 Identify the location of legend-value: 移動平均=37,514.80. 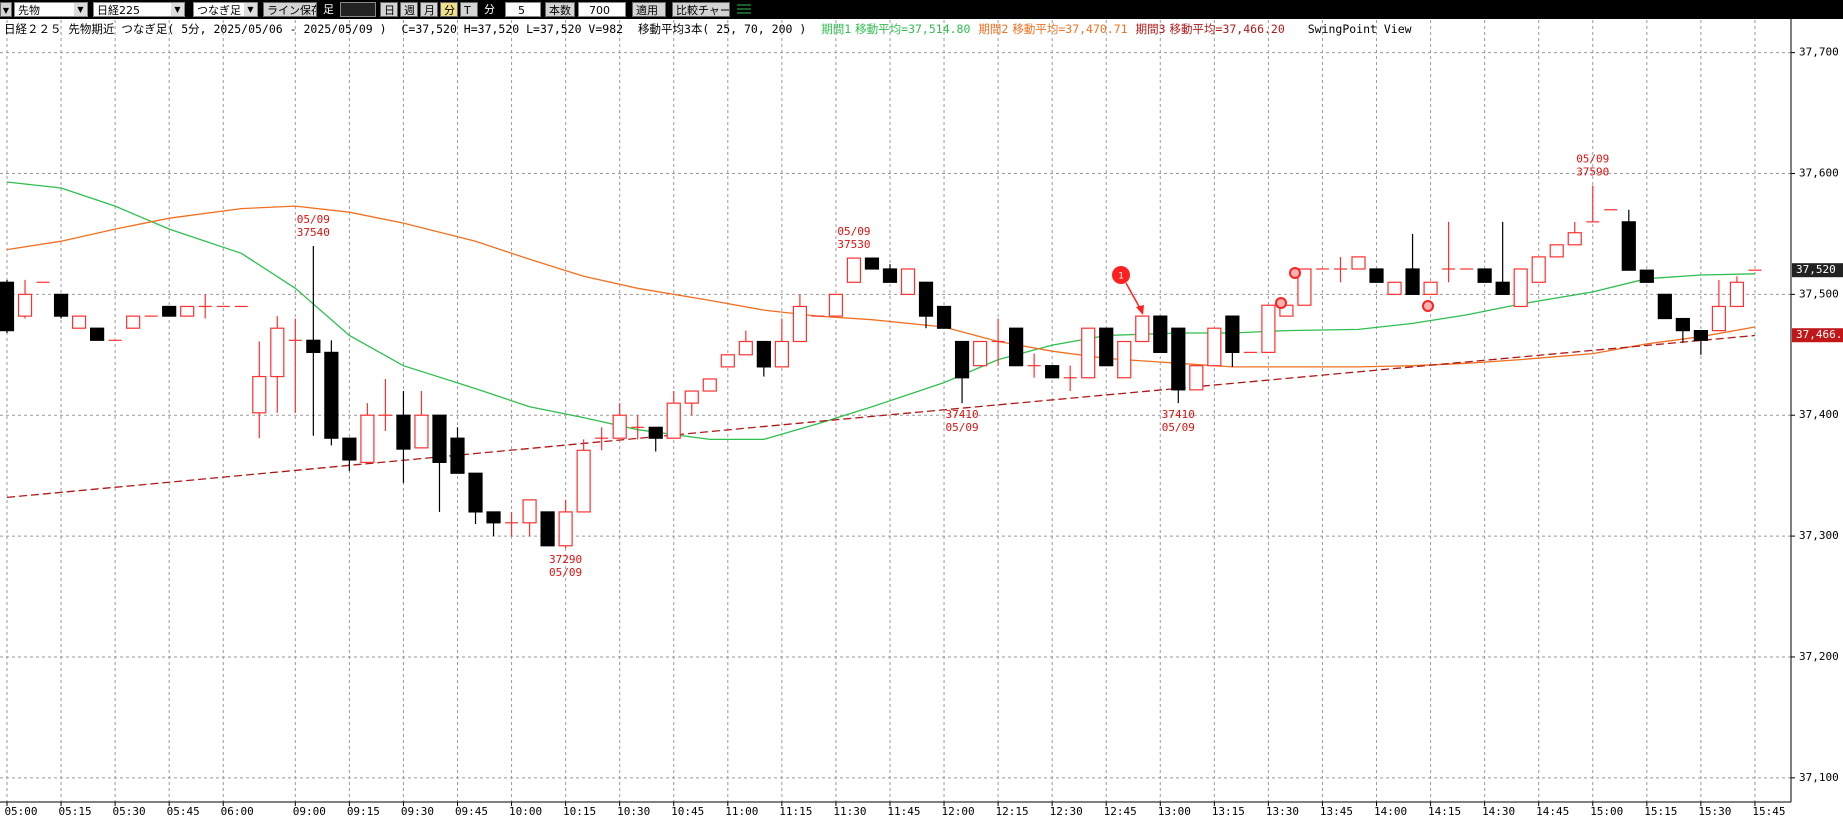
(913, 29).